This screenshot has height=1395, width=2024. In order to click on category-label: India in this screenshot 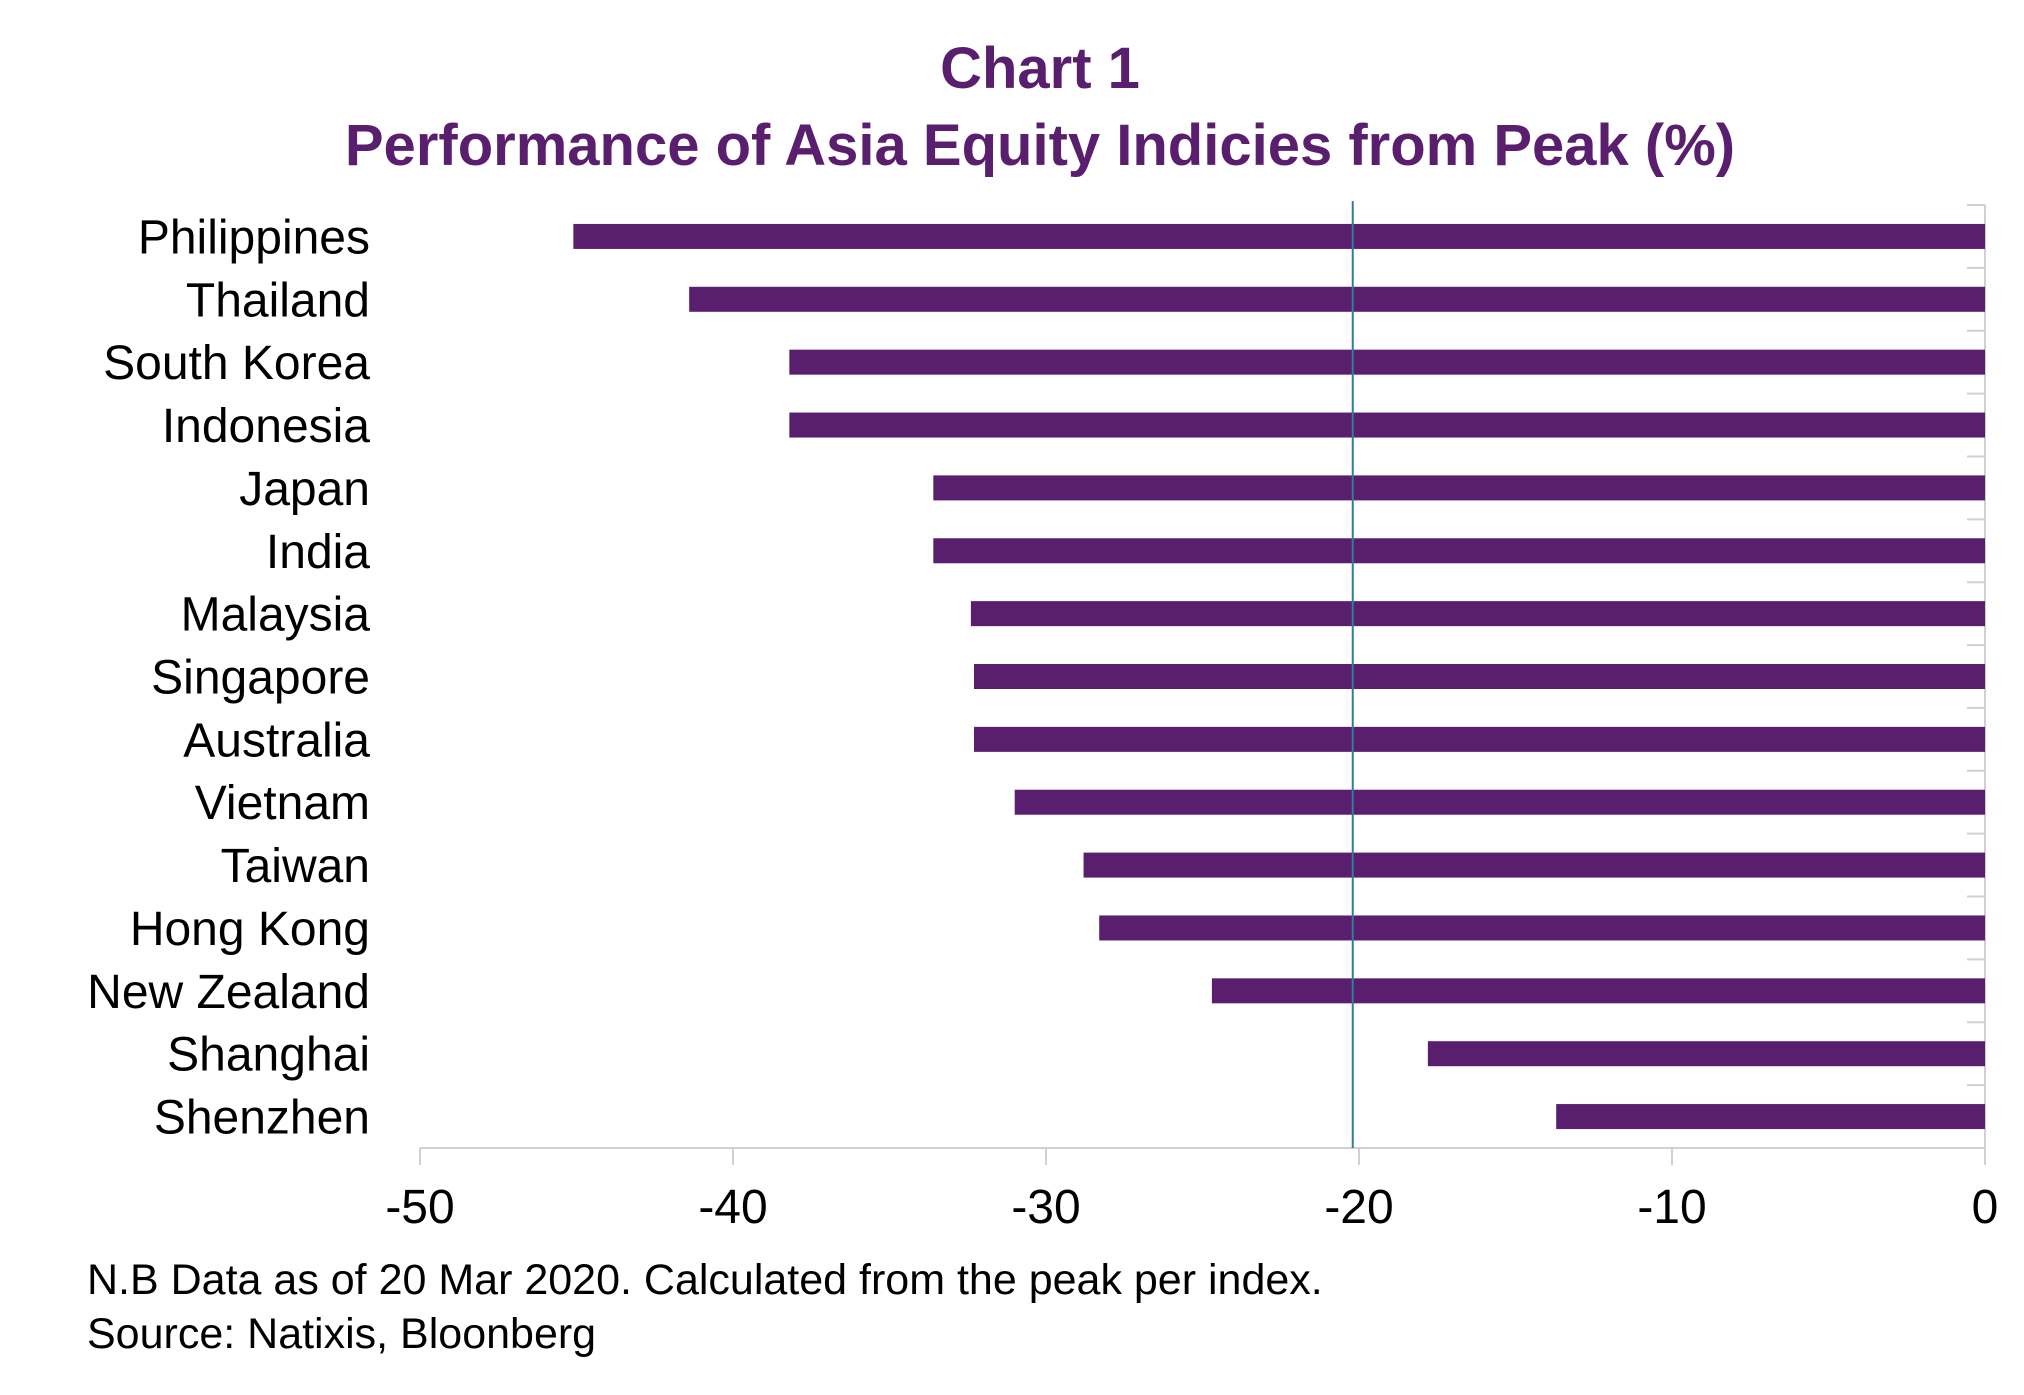, I will do `click(318, 552)`.